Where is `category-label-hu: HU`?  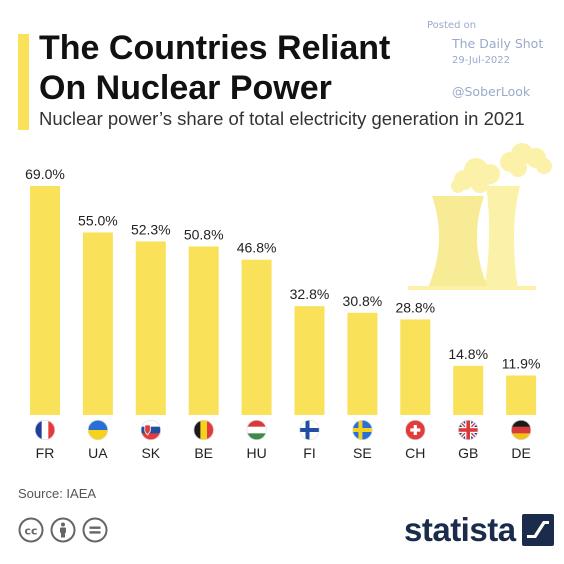 category-label-hu: HU is located at coordinates (256, 453).